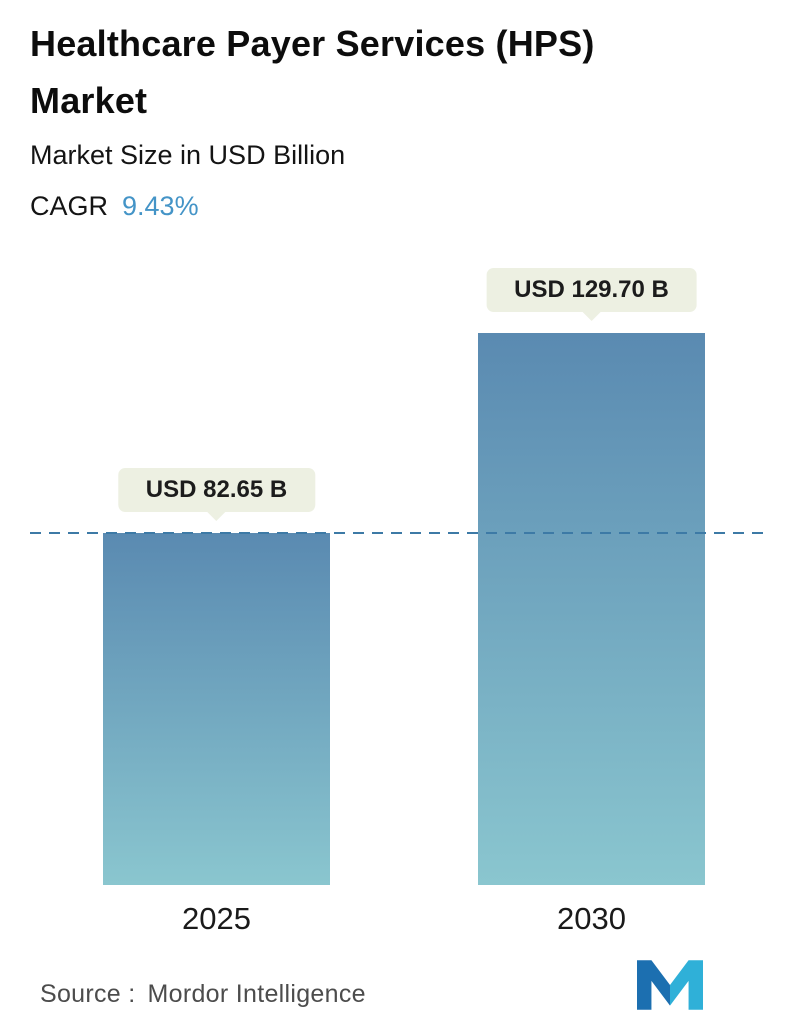 Image resolution: width=796 pixels, height=1034 pixels. I want to click on value-label-2030: USD 129.70 B, so click(591, 290).